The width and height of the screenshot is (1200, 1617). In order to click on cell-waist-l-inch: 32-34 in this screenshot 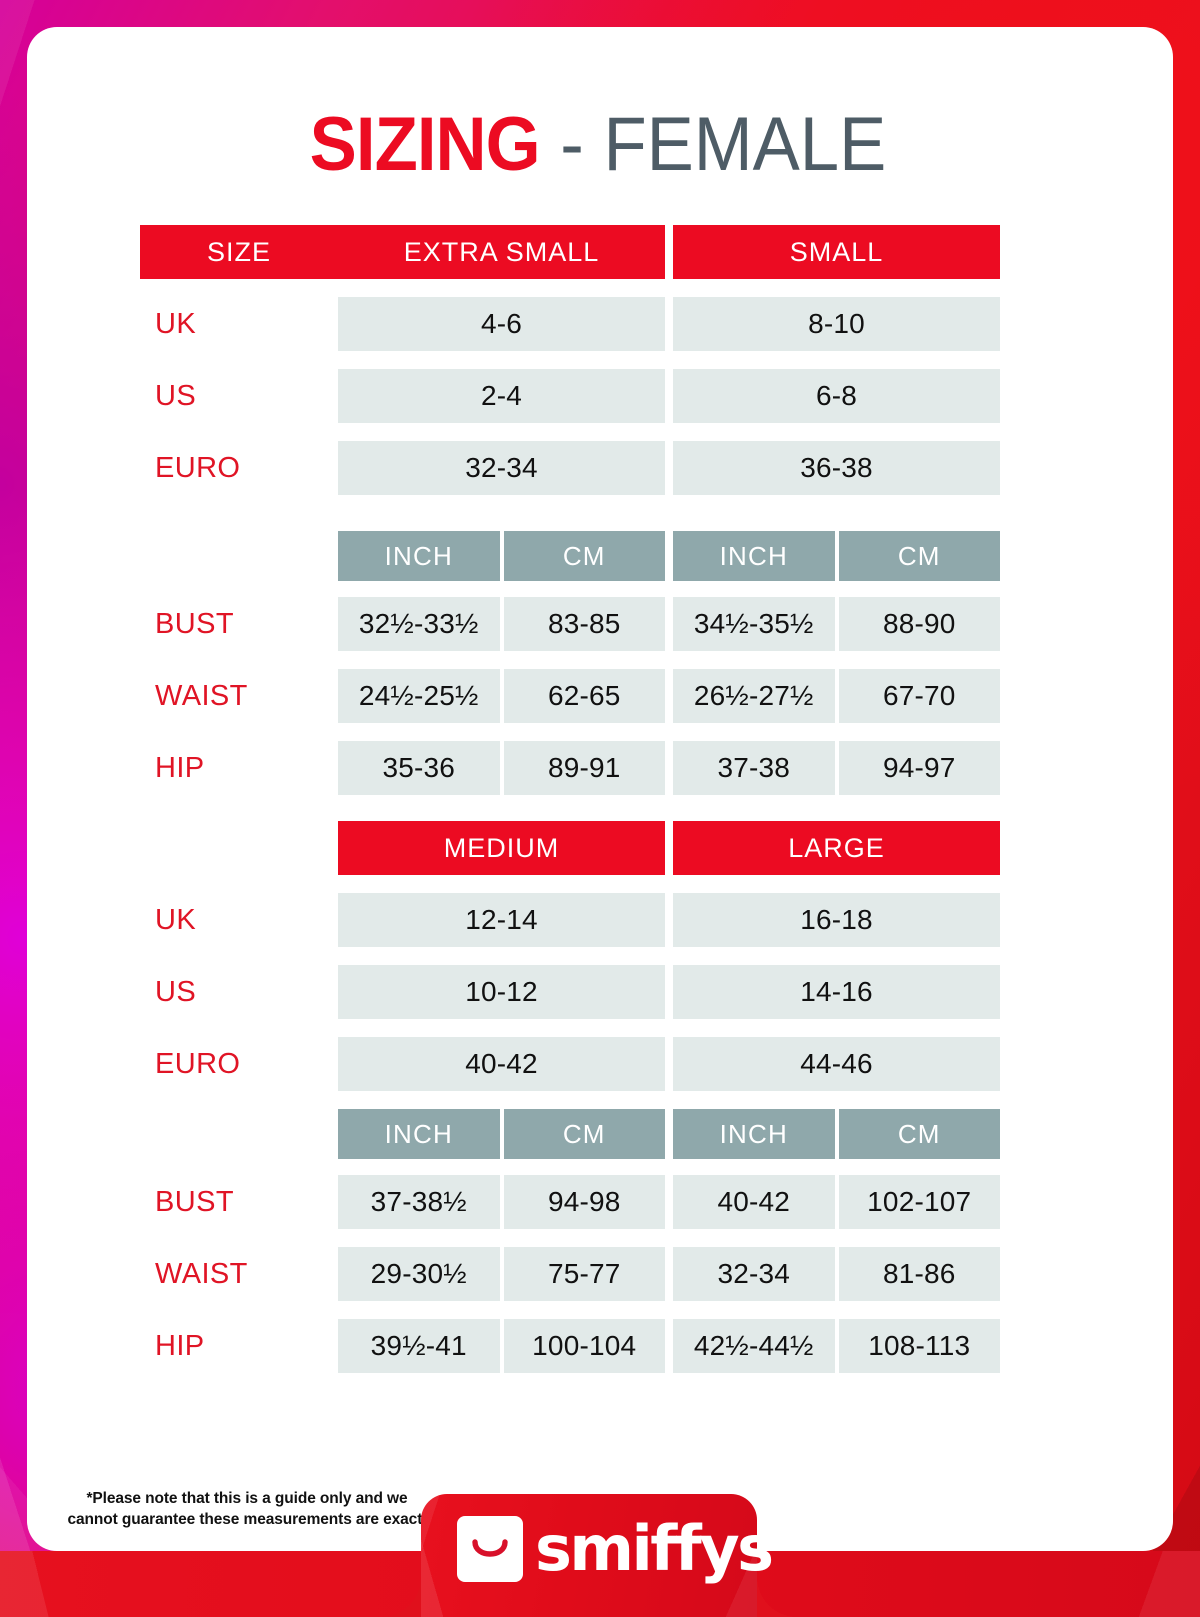, I will do `click(754, 1274)`.